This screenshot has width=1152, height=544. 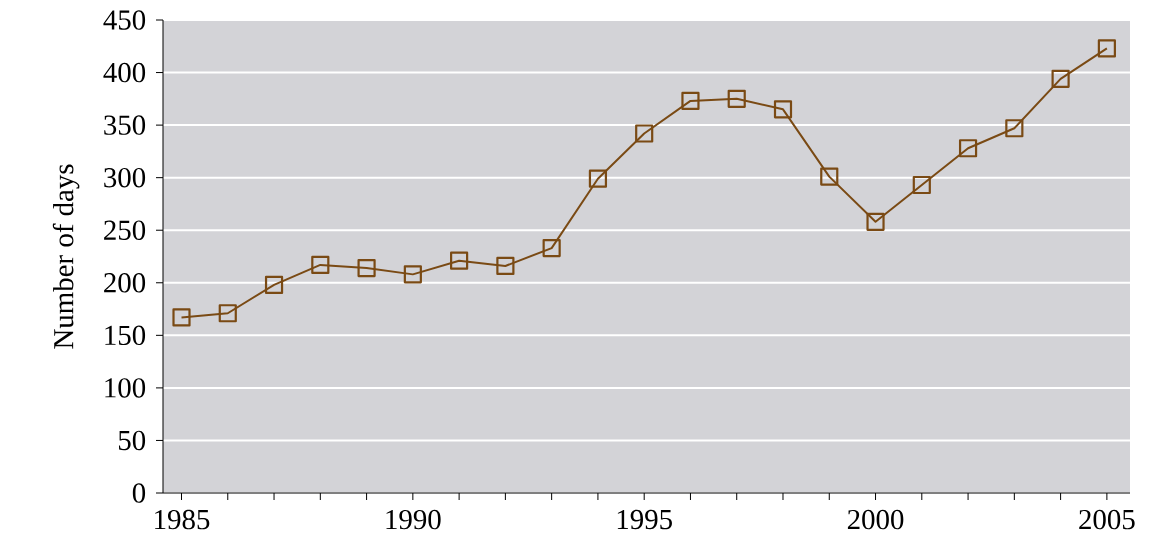 What do you see at coordinates (132, 440) in the screenshot?
I see `y-tick-label: 50` at bounding box center [132, 440].